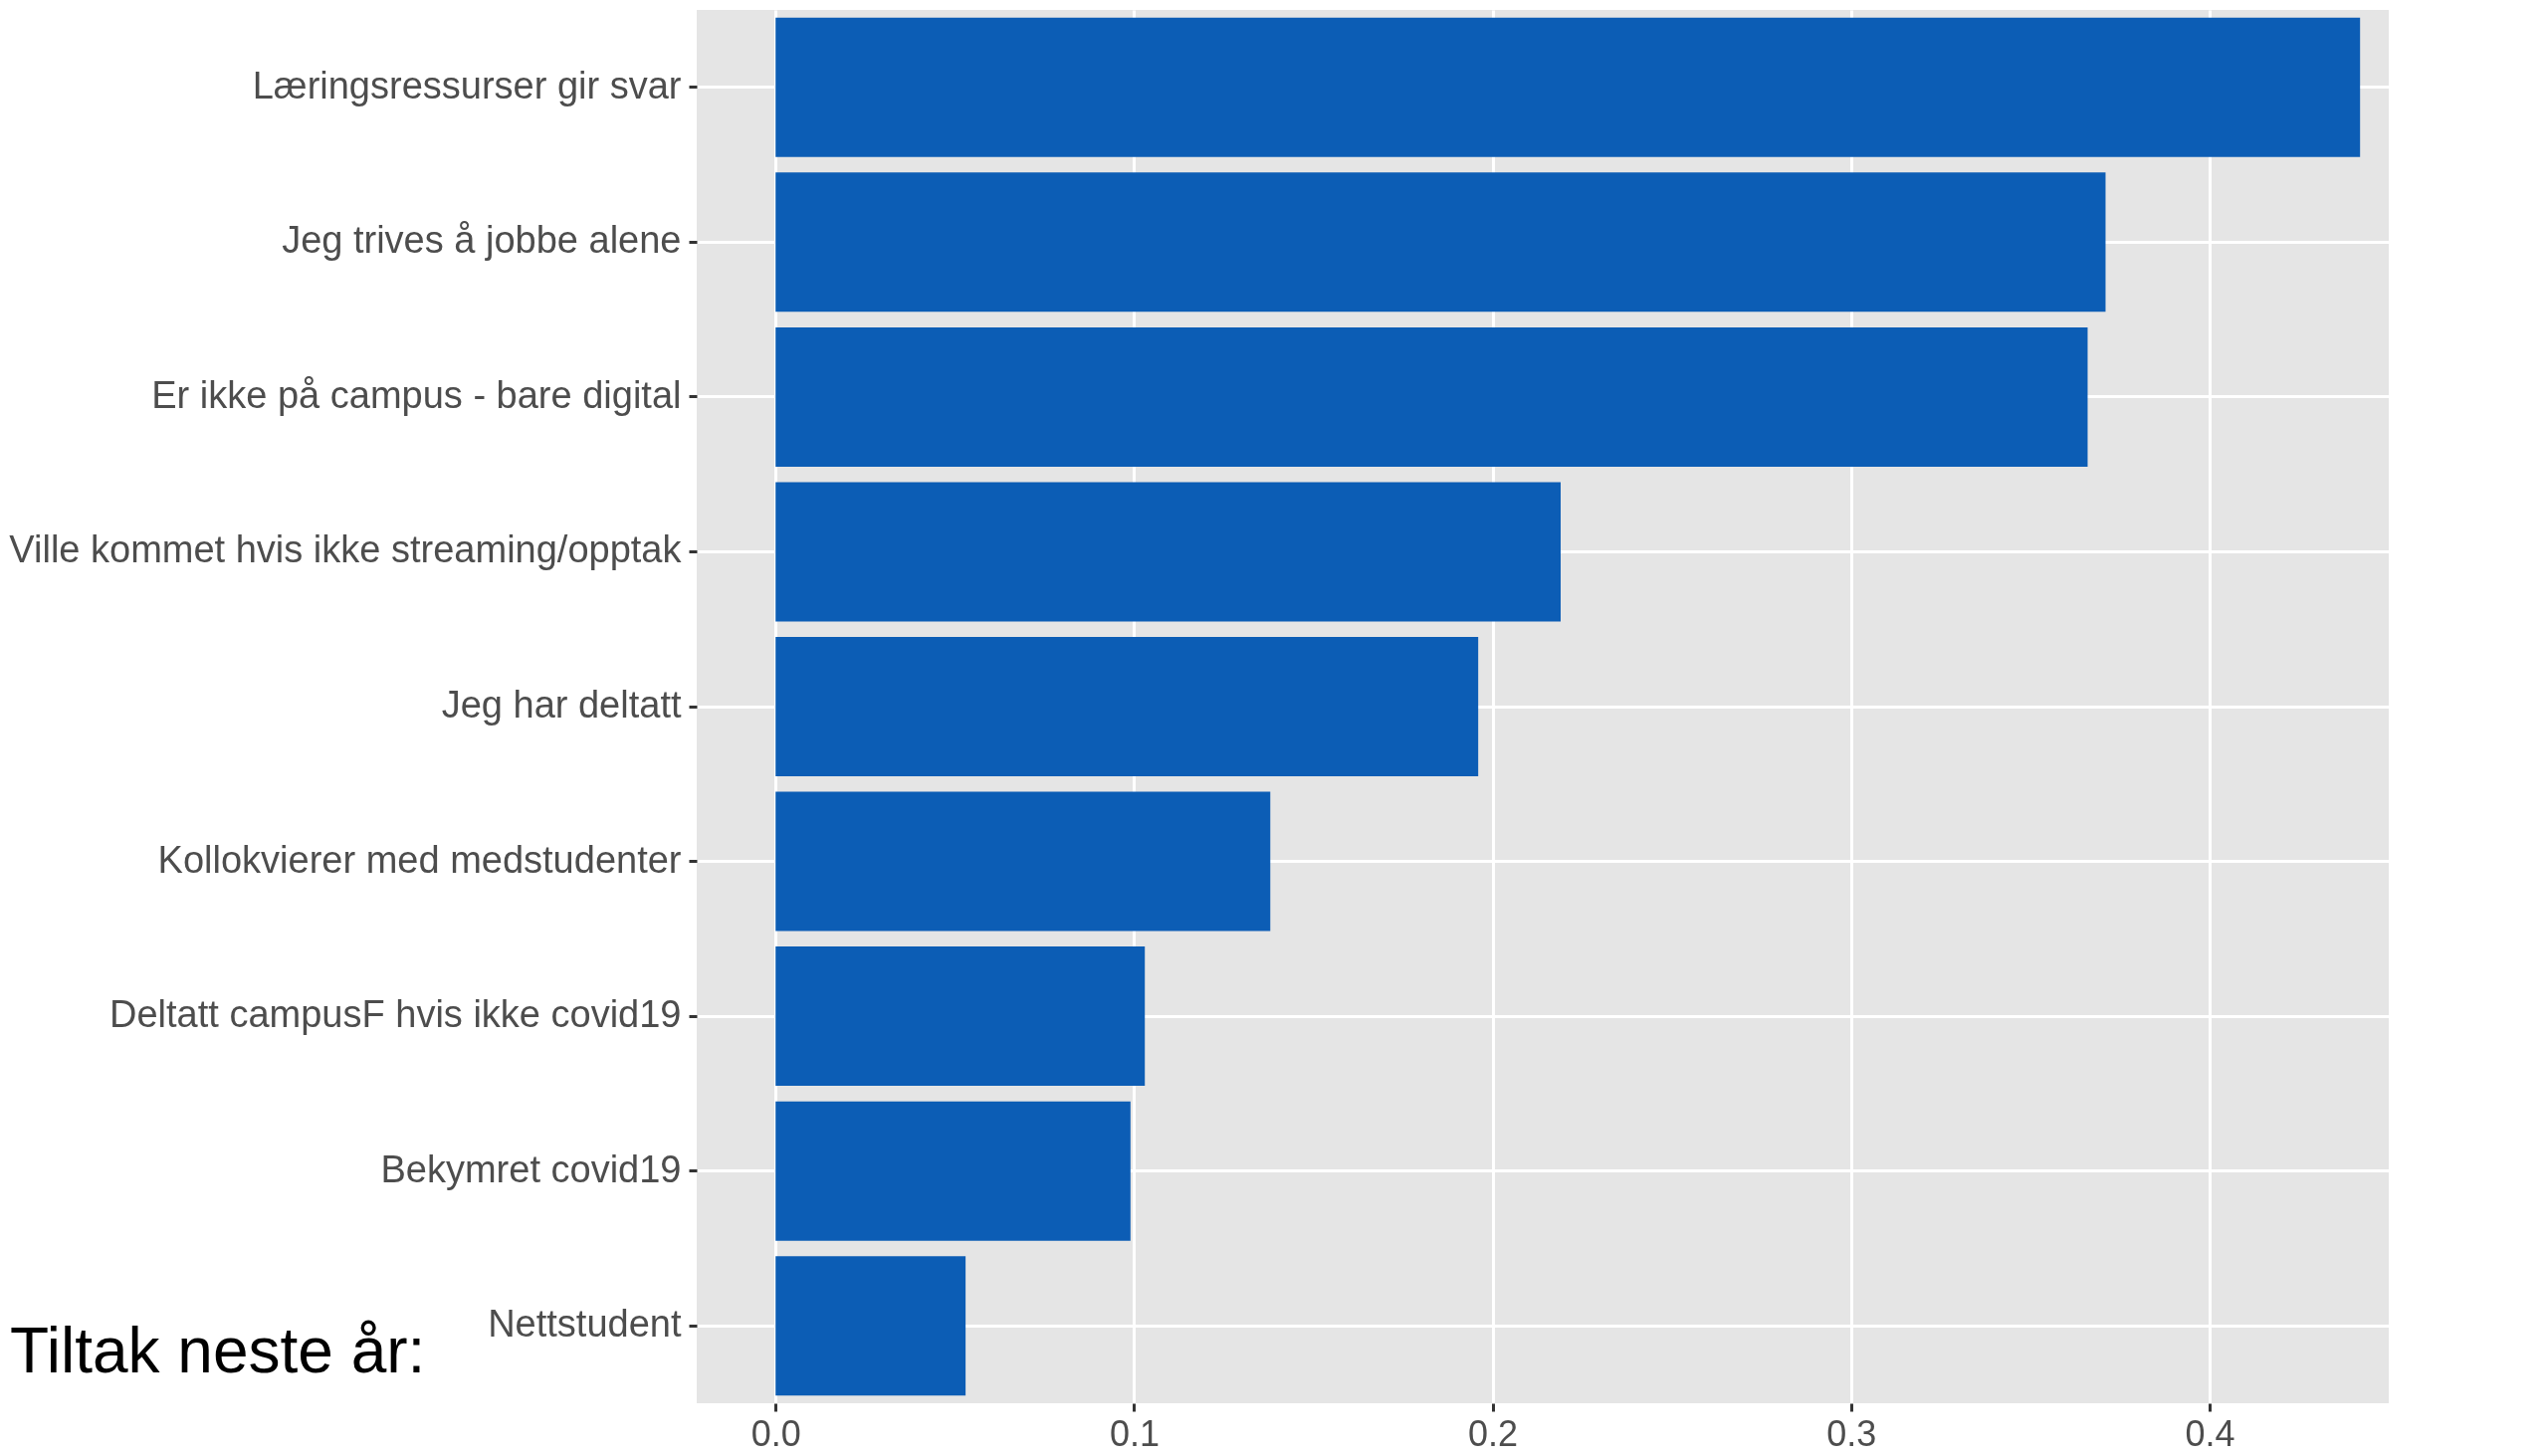 Image resolution: width=2547 pixels, height=1456 pixels. Describe the element at coordinates (482, 240) in the screenshot. I see `y-tick-label: Jeg trives å jobbe alene` at that location.